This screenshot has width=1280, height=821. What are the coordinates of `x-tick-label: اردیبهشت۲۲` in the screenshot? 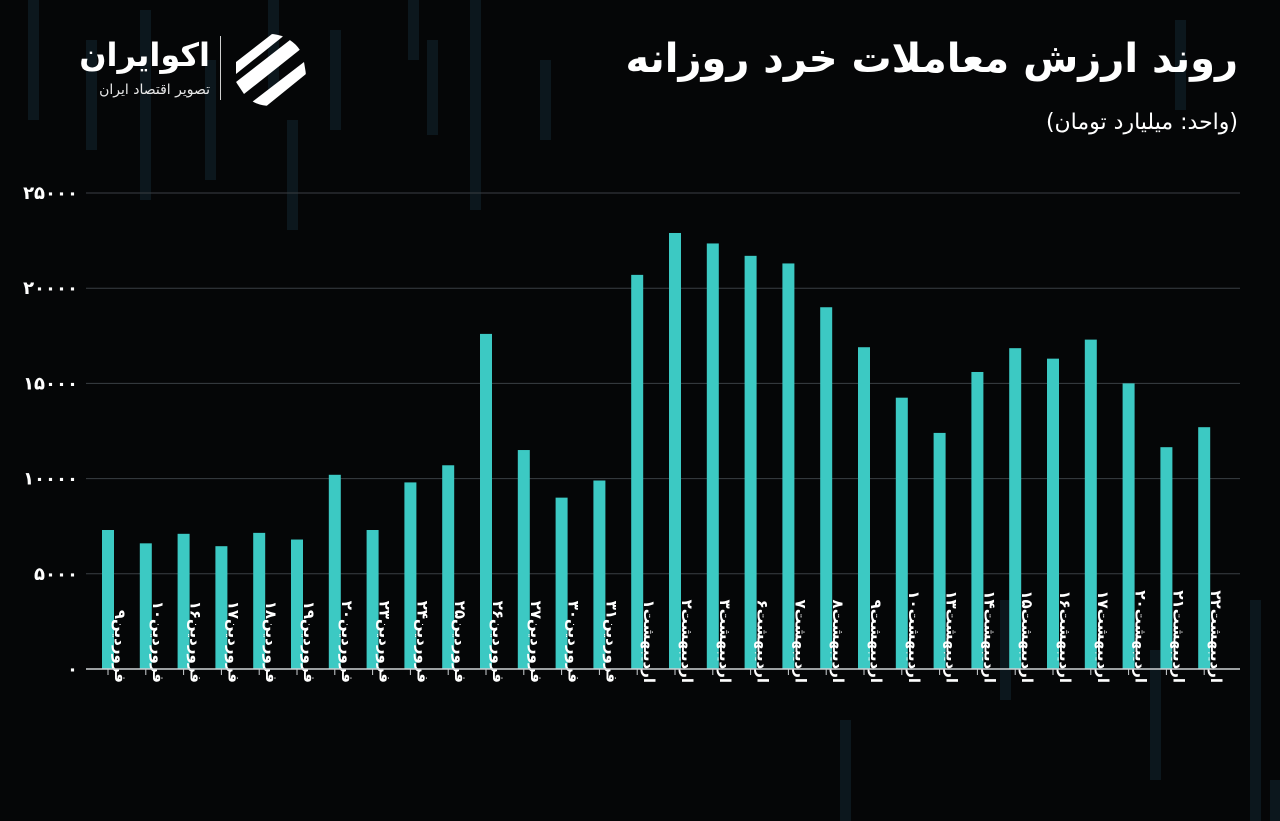 It's located at (1216, 636).